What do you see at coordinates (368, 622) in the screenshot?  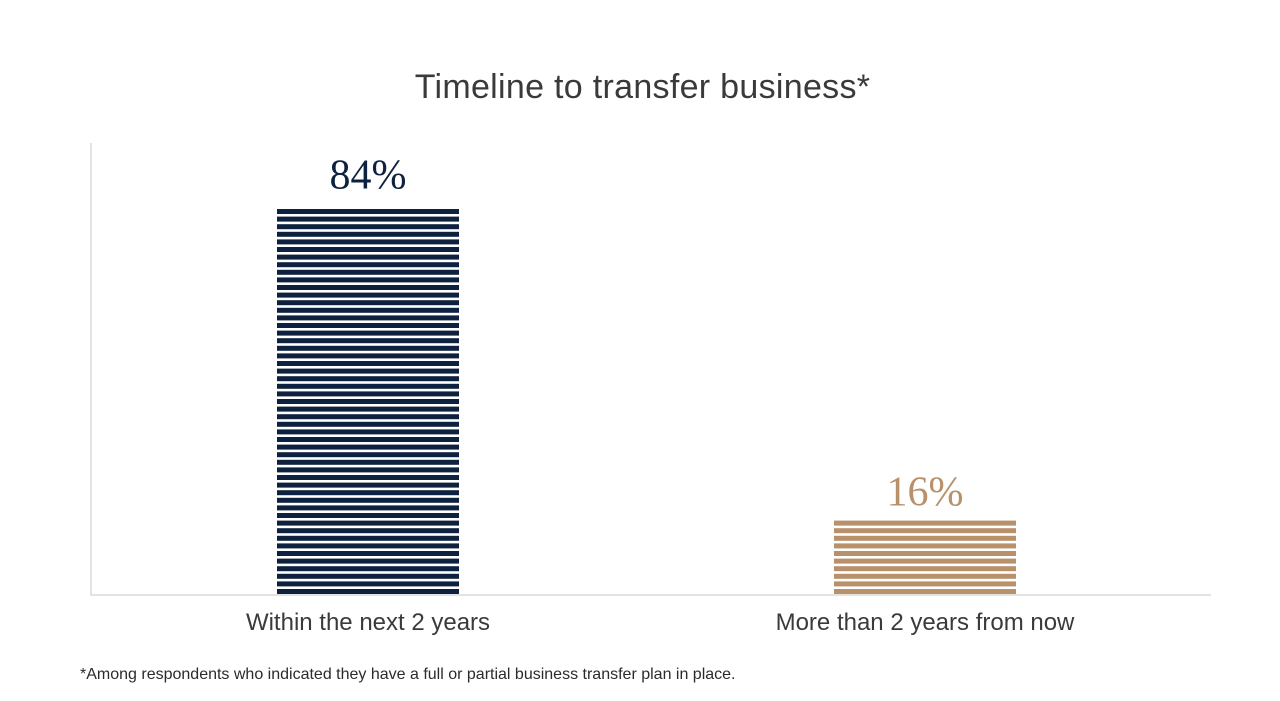 I see `category-label-1: Within the next 2 years` at bounding box center [368, 622].